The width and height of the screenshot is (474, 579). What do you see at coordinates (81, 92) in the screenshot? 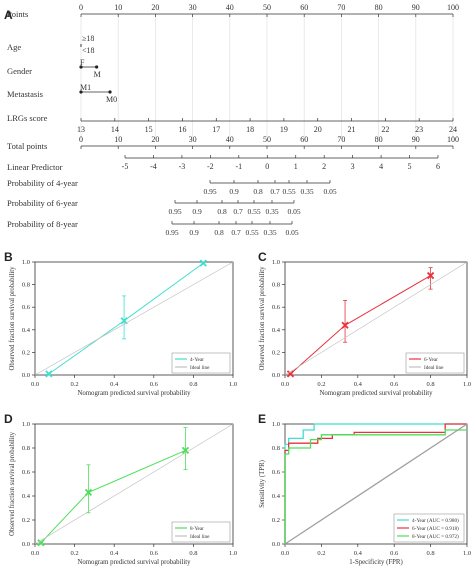
I see `metastasis-point-m1` at bounding box center [81, 92].